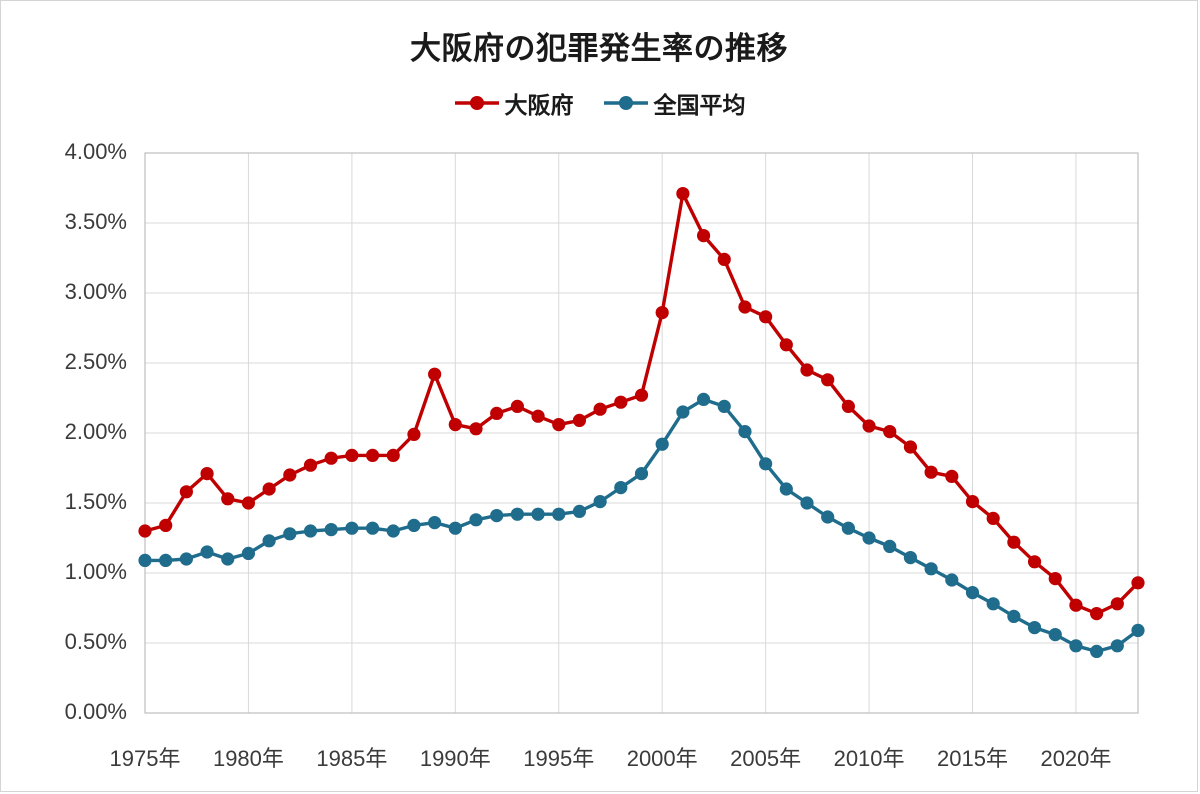 Image resolution: width=1200 pixels, height=794 pixels. Describe the element at coordinates (513, 103) in the screenshot. I see `legend-item-osaka: 大阪府` at that location.